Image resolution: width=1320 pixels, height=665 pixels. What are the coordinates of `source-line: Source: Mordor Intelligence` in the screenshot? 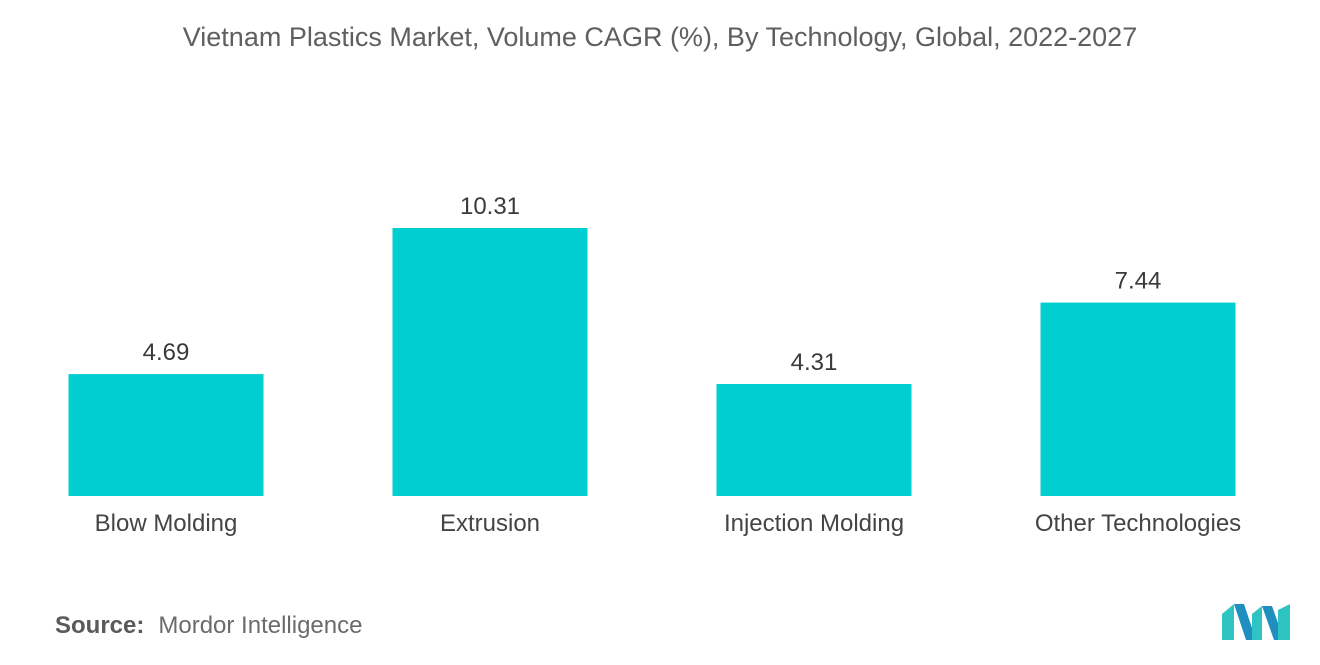 It's located at (208, 626).